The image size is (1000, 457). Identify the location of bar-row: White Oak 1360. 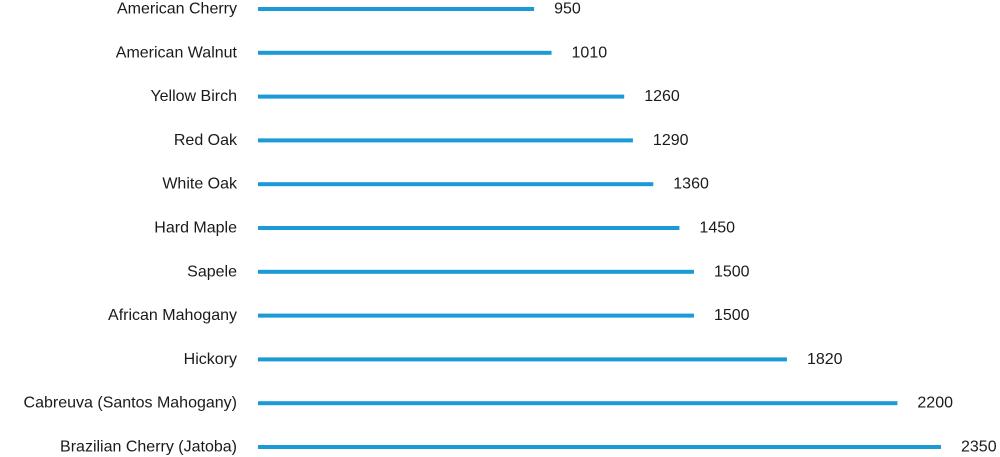
(435, 184).